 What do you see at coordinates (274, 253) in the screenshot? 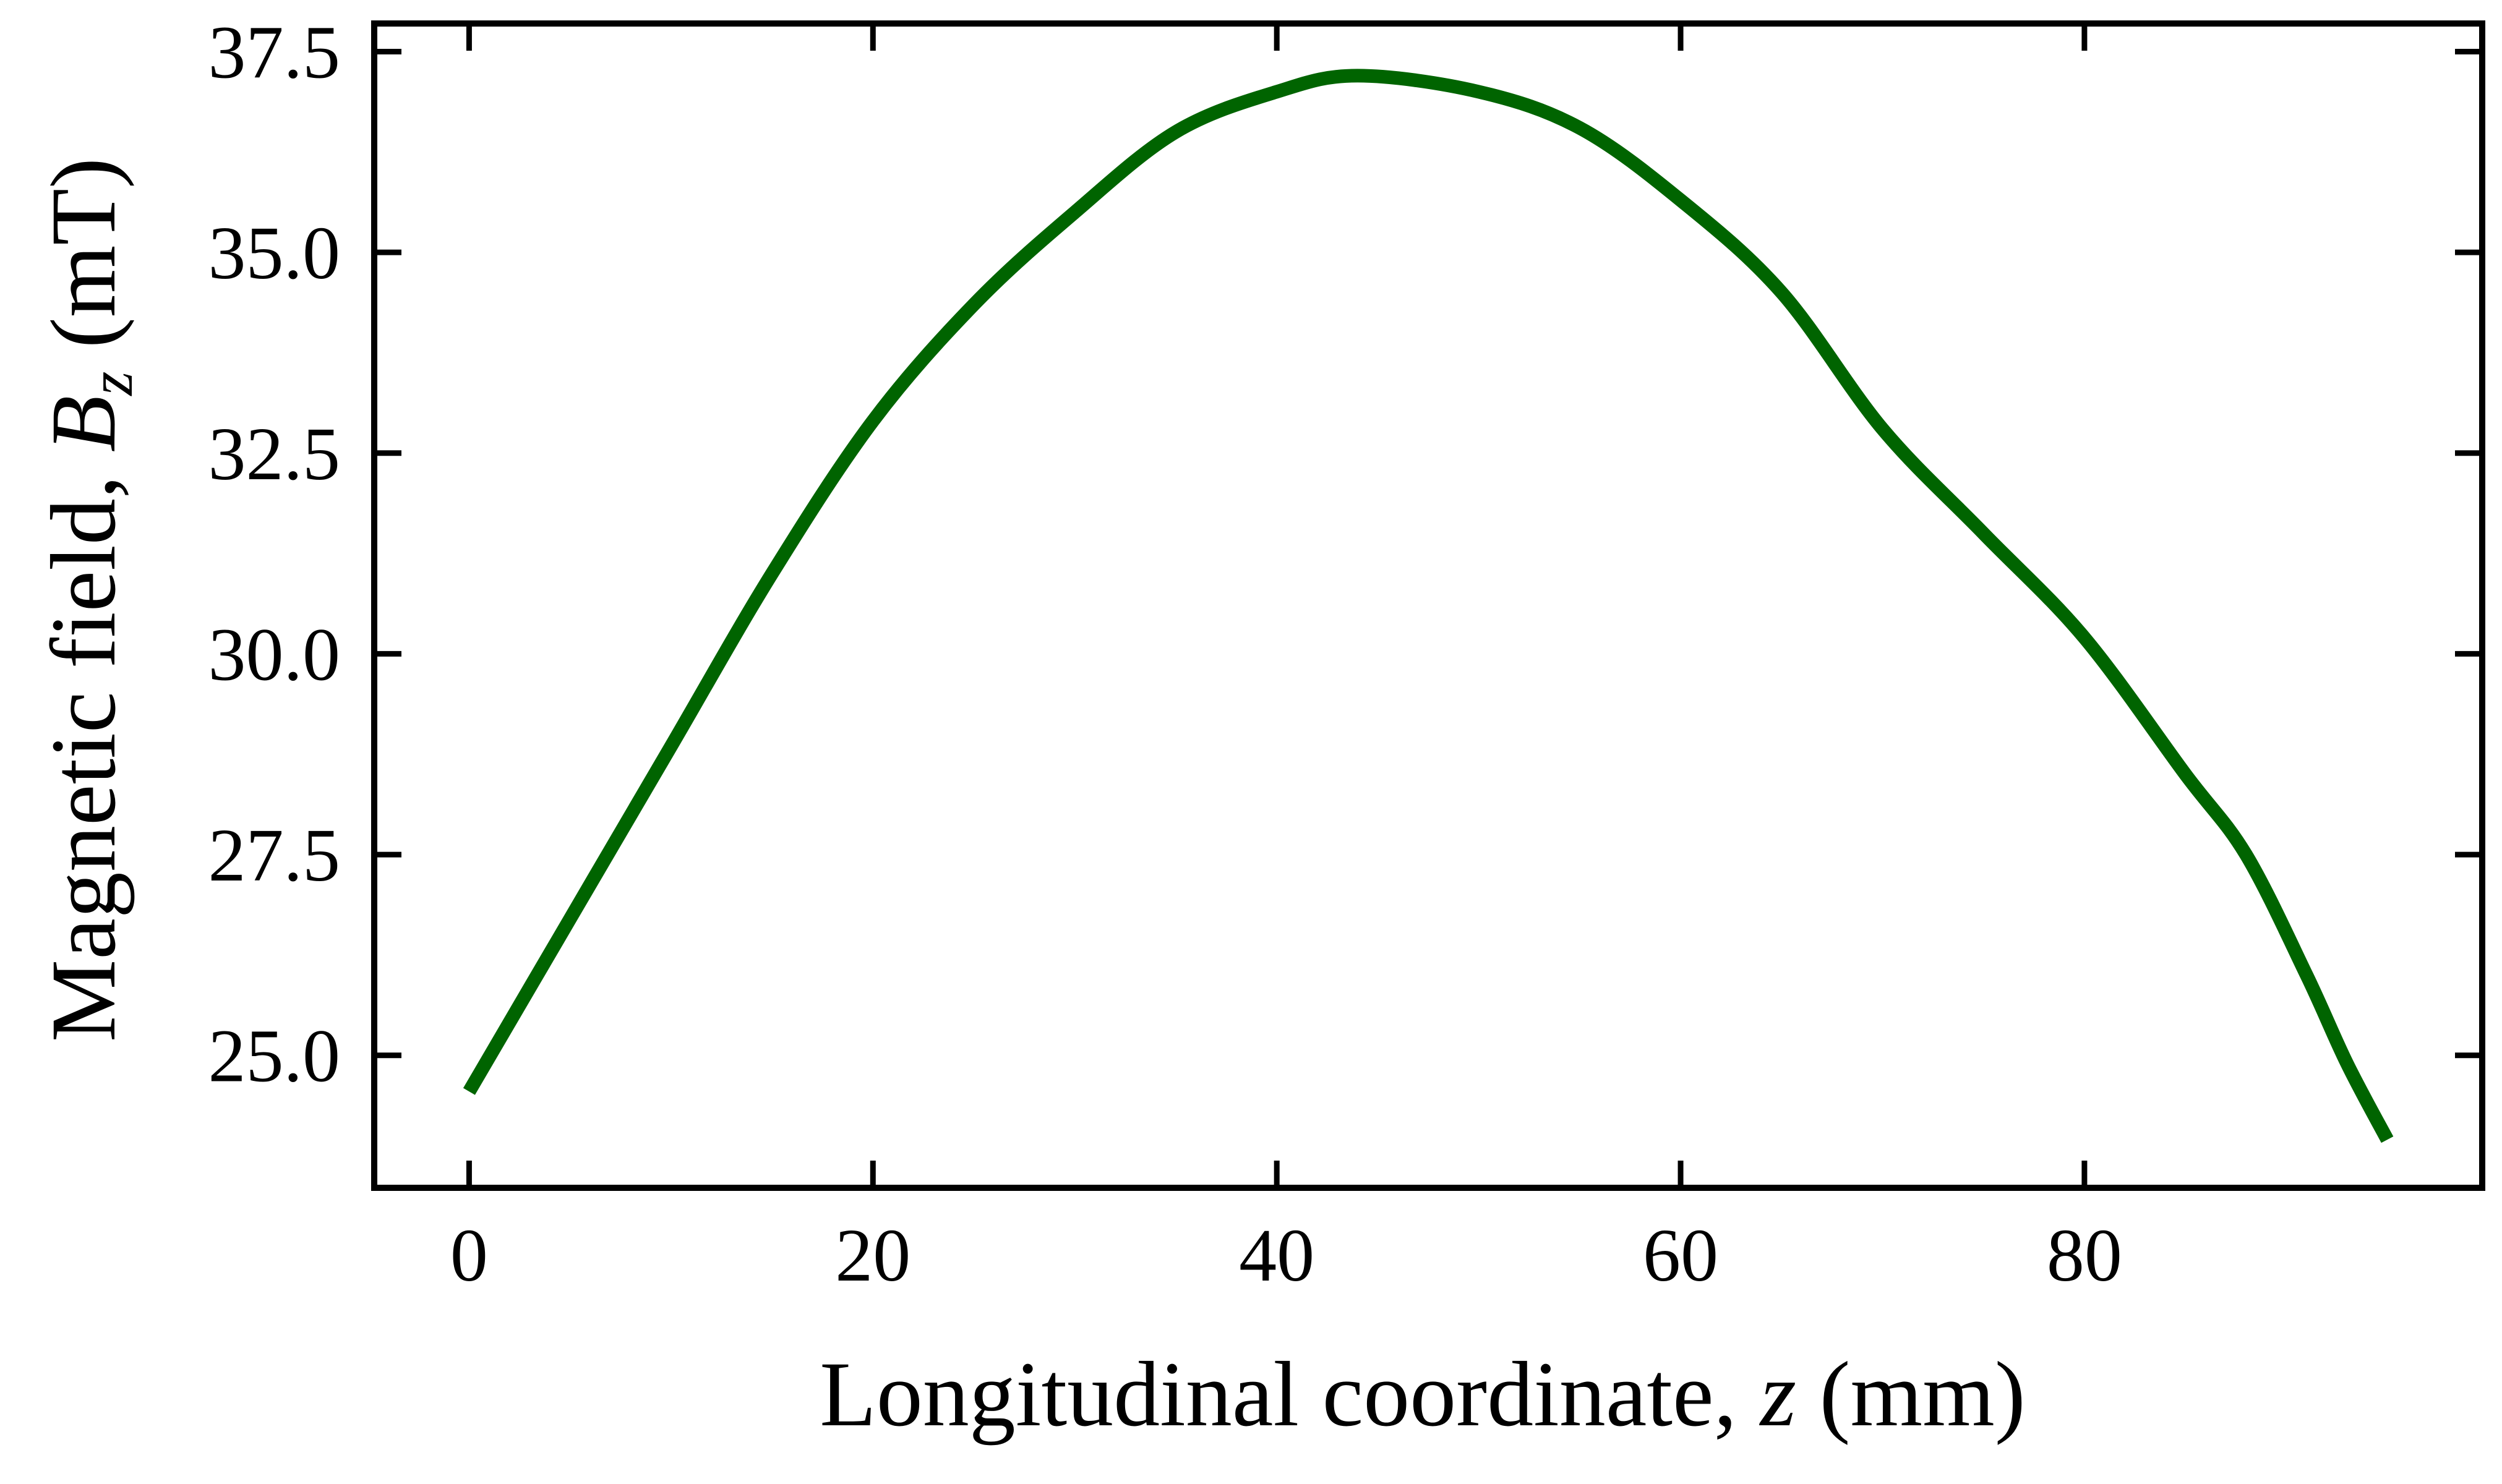
I see `y-tick-label-4: 35.0` at bounding box center [274, 253].